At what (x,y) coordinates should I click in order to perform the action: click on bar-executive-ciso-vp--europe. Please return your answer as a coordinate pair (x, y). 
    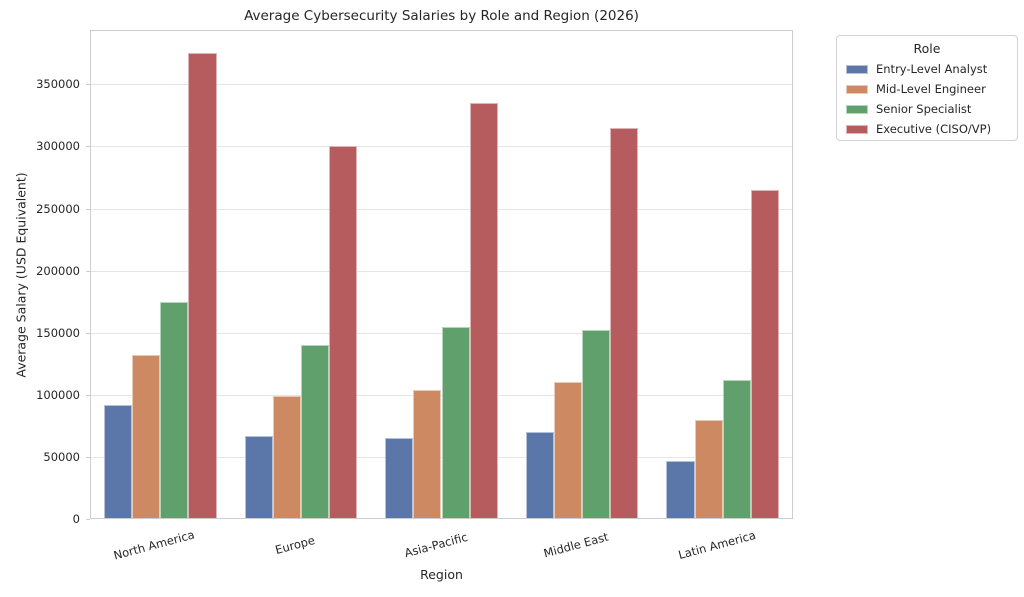
    Looking at the image, I should click on (343, 332).